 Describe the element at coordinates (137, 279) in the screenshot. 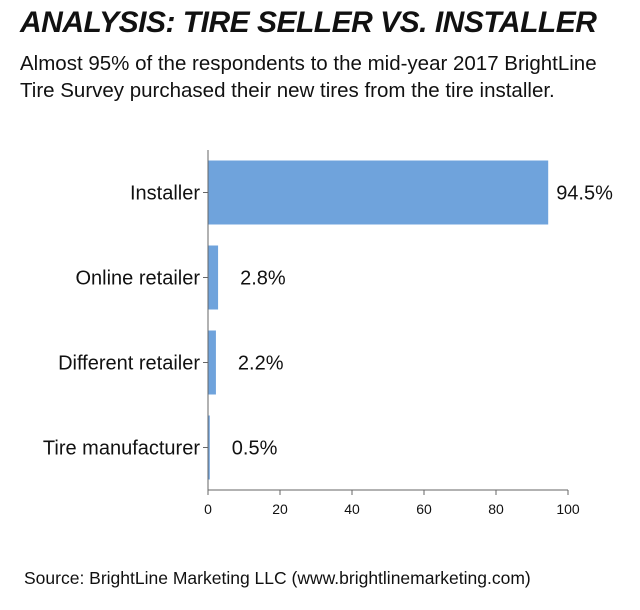

I see `category-label: Online retailer` at that location.